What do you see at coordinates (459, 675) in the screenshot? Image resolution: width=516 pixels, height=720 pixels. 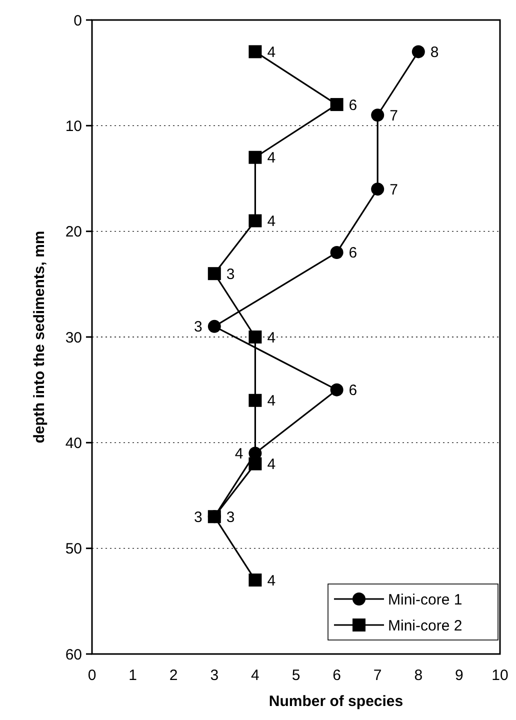 I see `x-tick-label: 9` at bounding box center [459, 675].